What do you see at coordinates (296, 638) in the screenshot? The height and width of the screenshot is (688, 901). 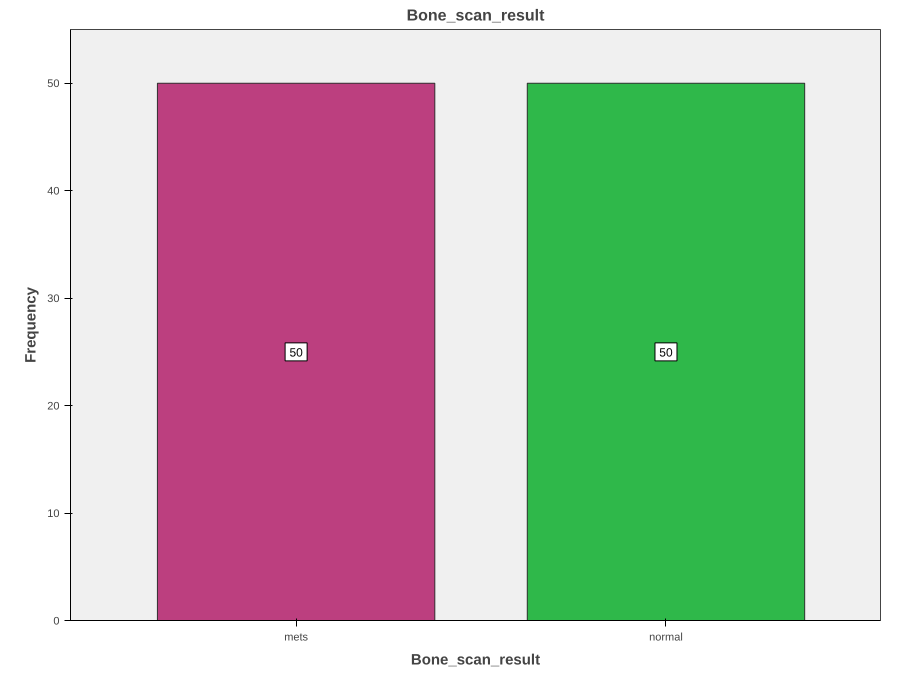 I see `x-tick-label: mets` at bounding box center [296, 638].